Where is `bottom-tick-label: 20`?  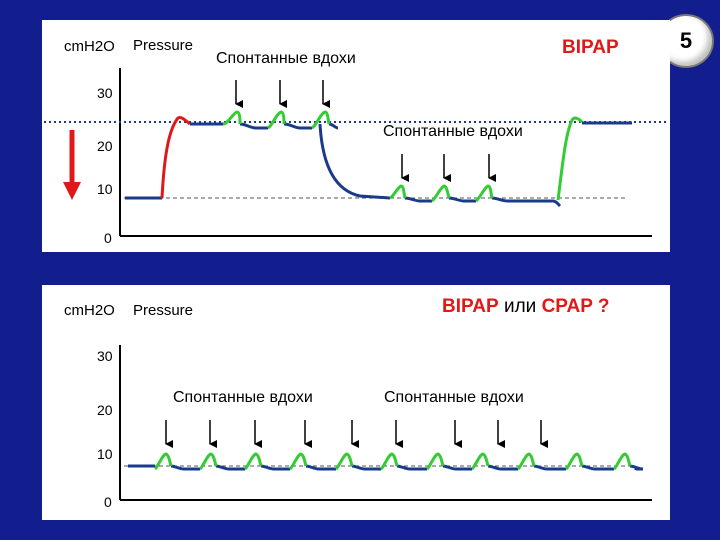
bottom-tick-label: 20 is located at coordinates (105, 410).